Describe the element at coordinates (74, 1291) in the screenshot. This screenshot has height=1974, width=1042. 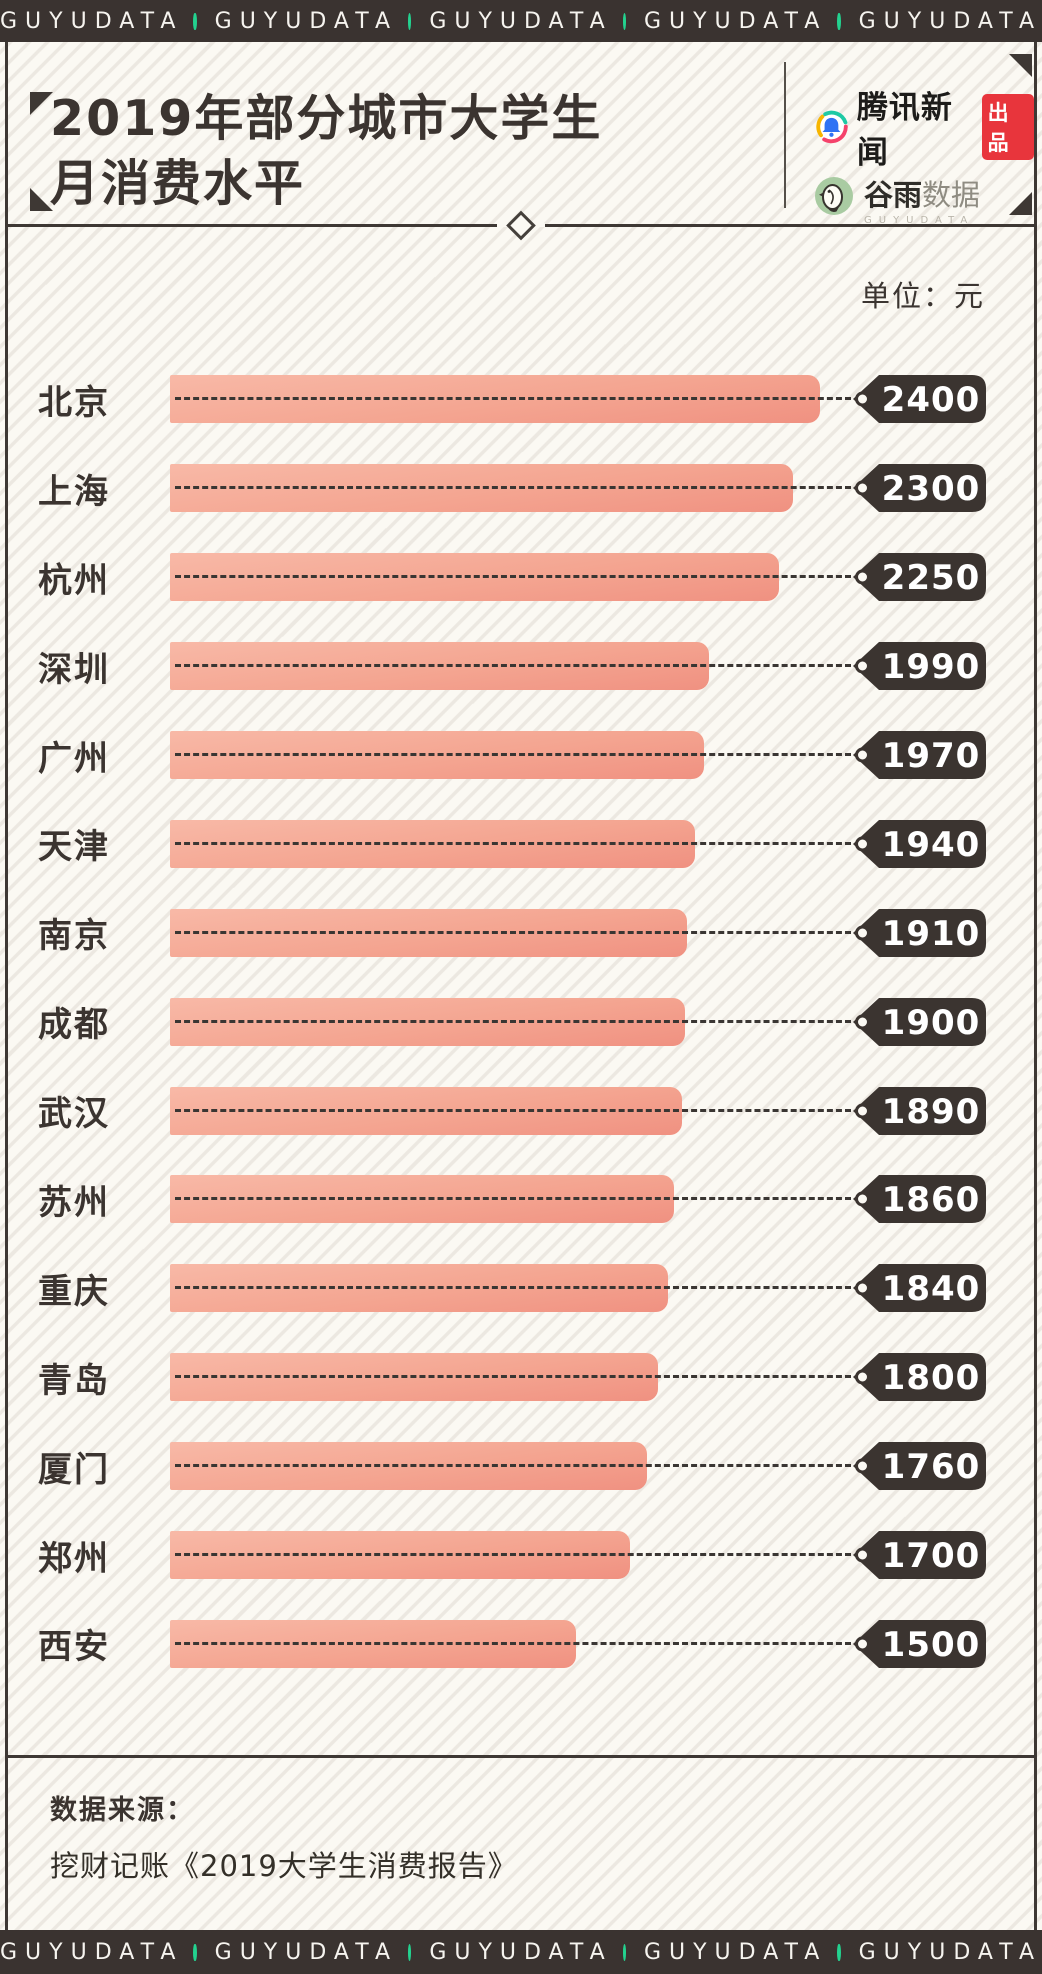
I see `city-label: 重庆` at that location.